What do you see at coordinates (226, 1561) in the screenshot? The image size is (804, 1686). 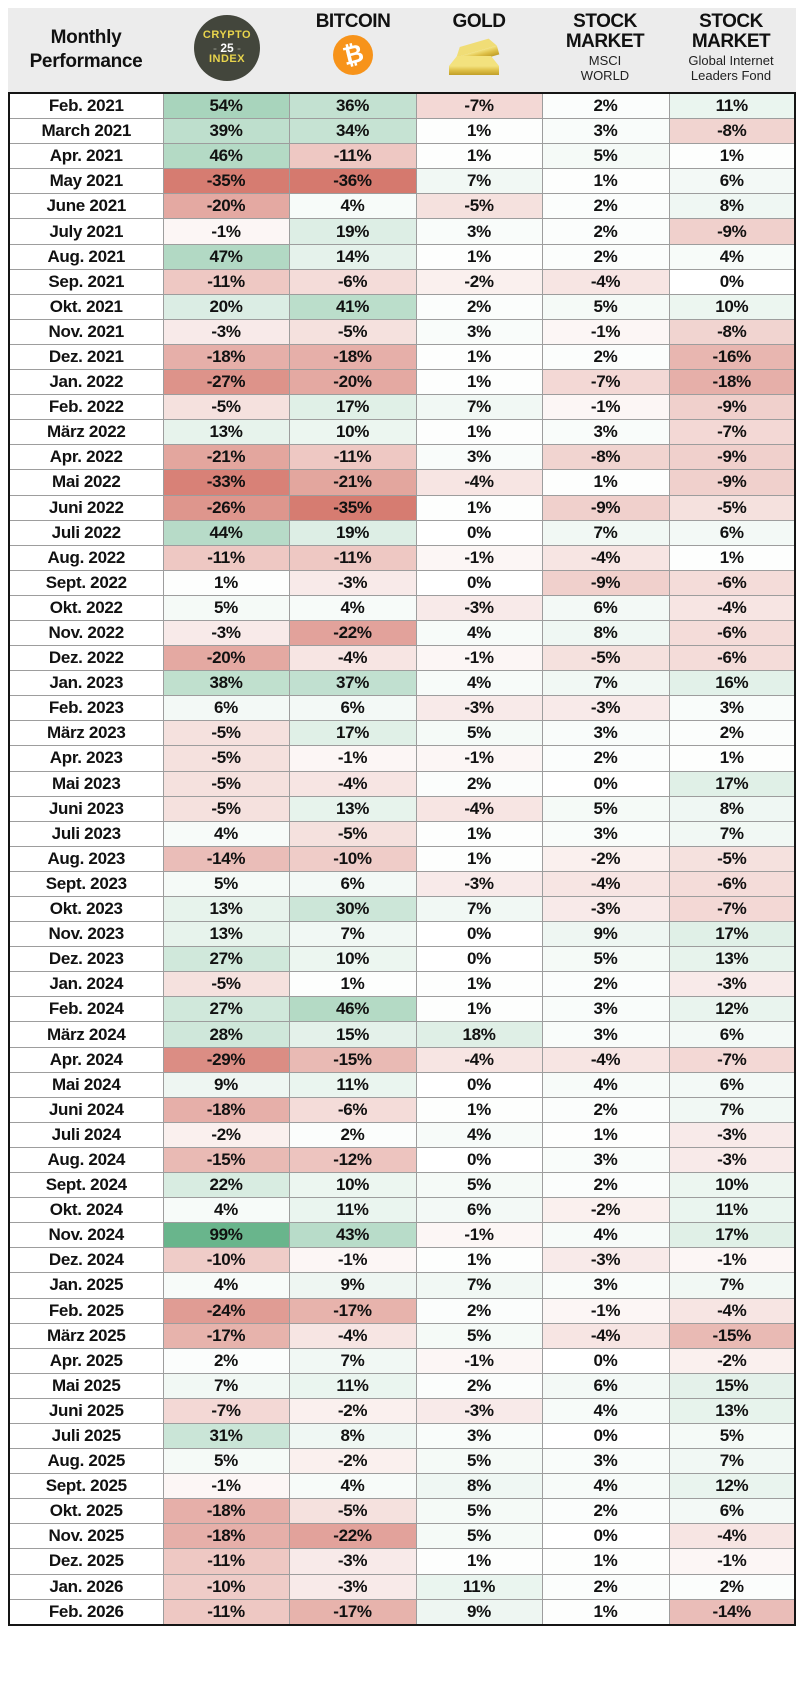 I see `value-cell-crypto25: -11%` at bounding box center [226, 1561].